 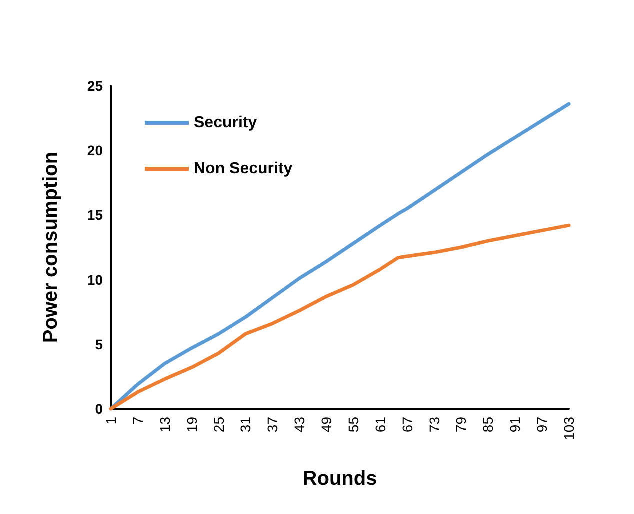 What do you see at coordinates (99, 344) in the screenshot?
I see `y-tick-label: 5` at bounding box center [99, 344].